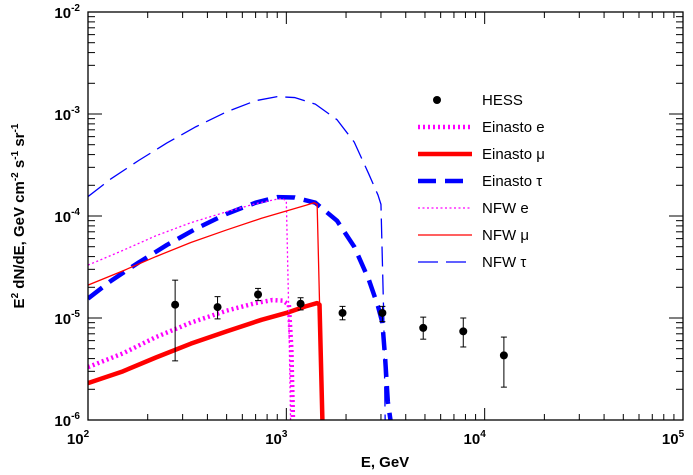 The image size is (693, 475). Describe the element at coordinates (513, 127) in the screenshot. I see `svg-text: Einasto e` at that location.